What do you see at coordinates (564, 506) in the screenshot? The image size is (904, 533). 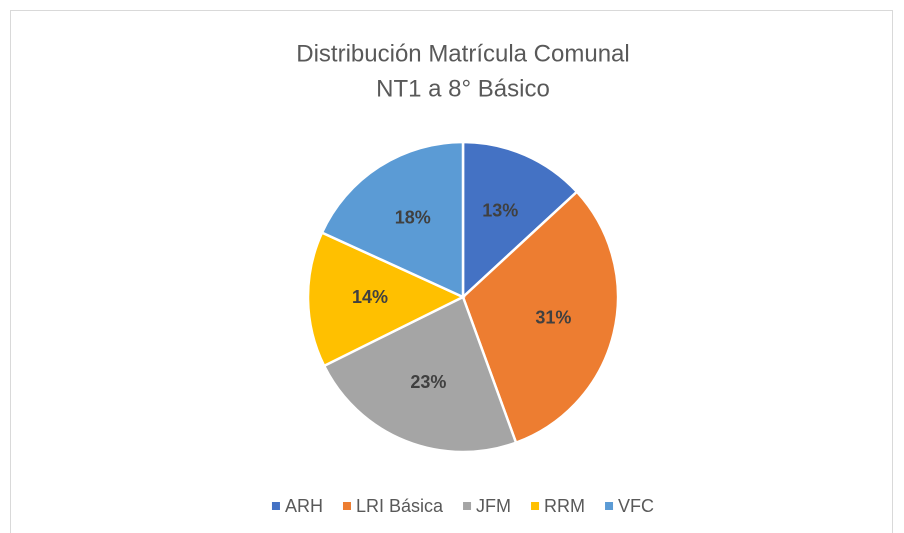 I see `legend-label: RRM` at bounding box center [564, 506].